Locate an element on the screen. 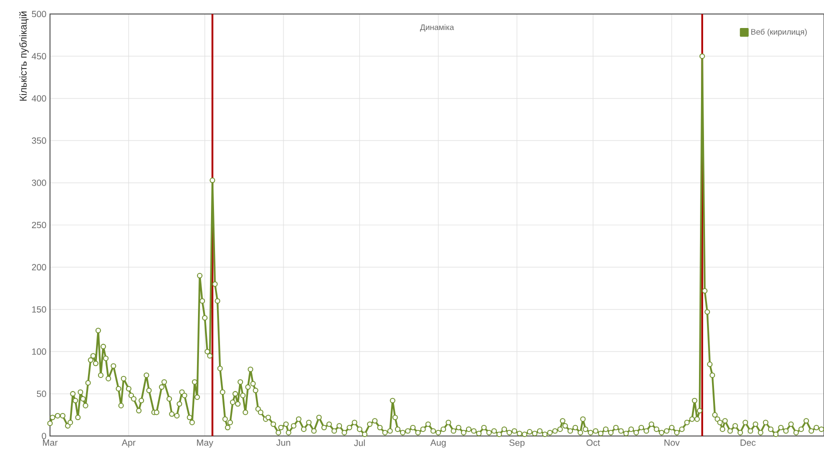  x-tick-label: May is located at coordinates (205, 444).